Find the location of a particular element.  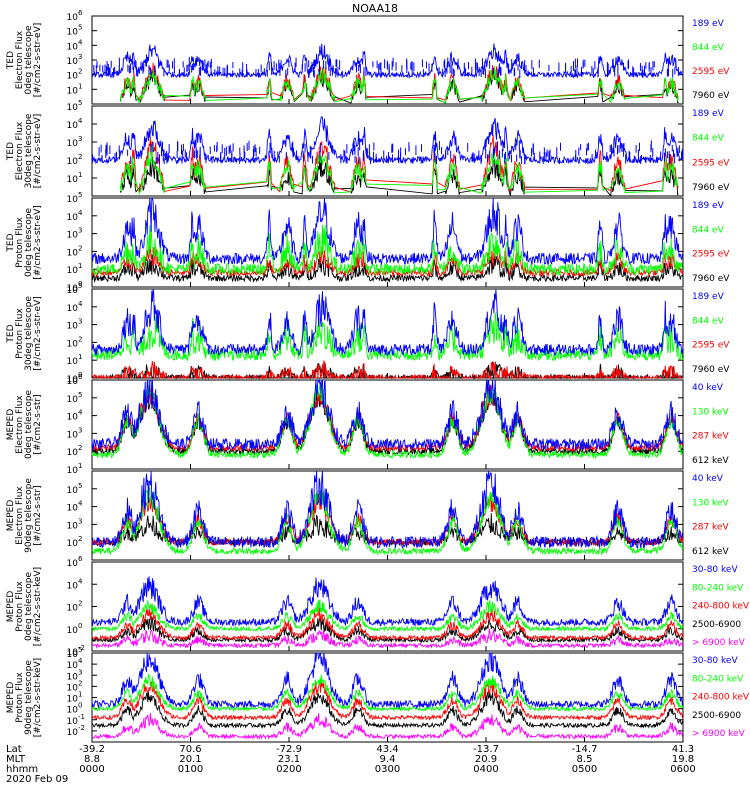

legend-entry: 40 keV is located at coordinates (708, 388).